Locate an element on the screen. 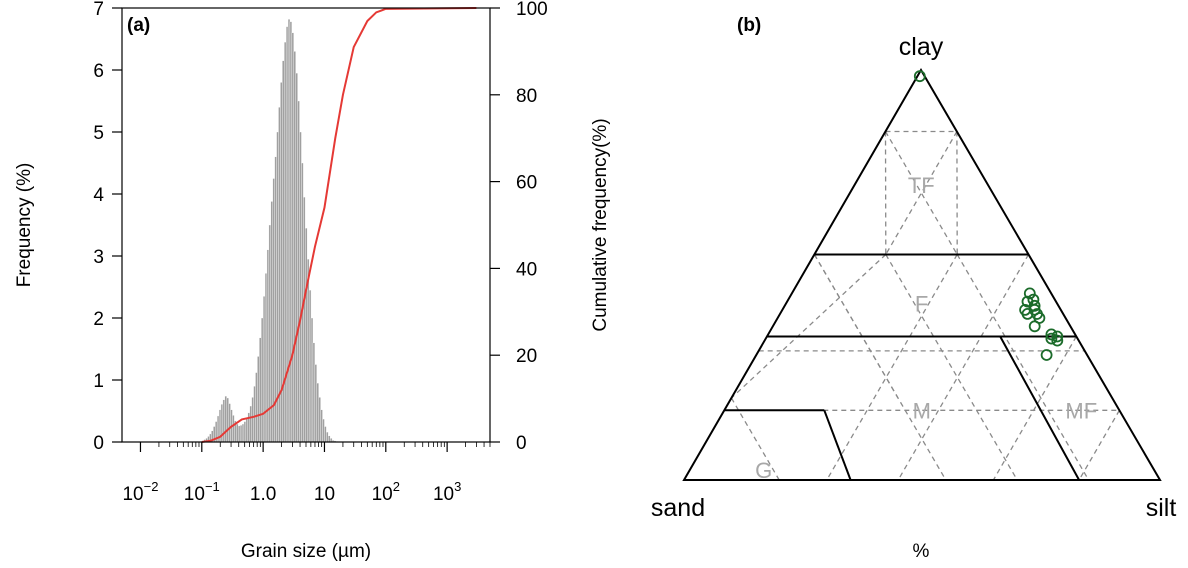 The height and width of the screenshot is (568, 1188). region-label: G is located at coordinates (763, 470).